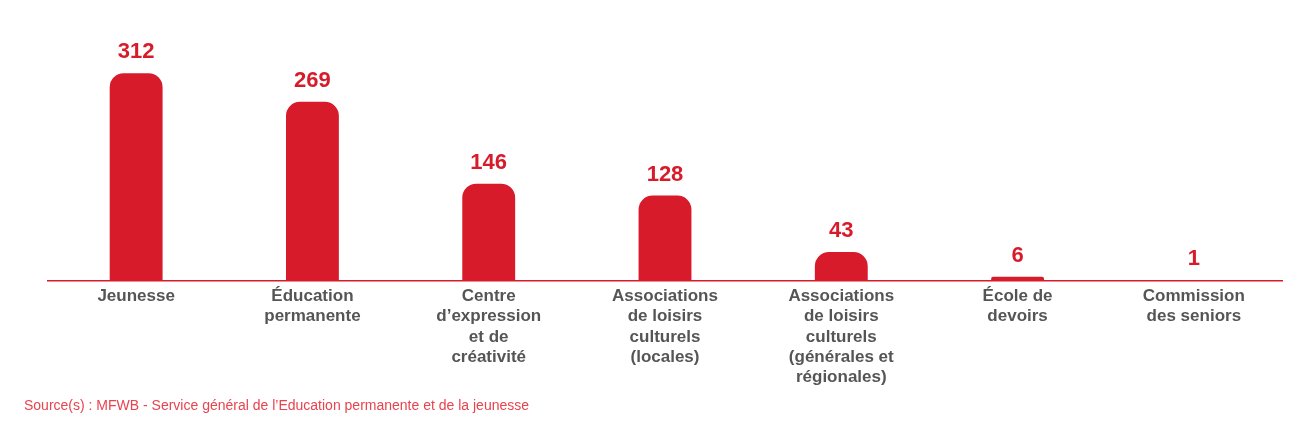 Image resolution: width=1310 pixels, height=423 pixels. I want to click on x-tick-label: Centre d’expression et de créativité, so click(489, 326).